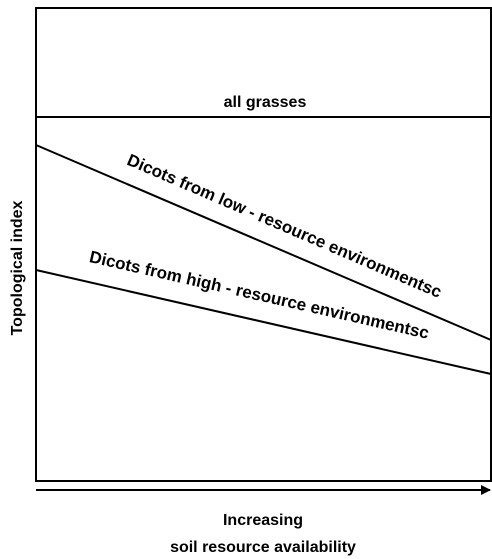 The width and height of the screenshot is (492, 559). Describe the element at coordinates (265, 102) in the screenshot. I see `line-label: all grasses` at that location.